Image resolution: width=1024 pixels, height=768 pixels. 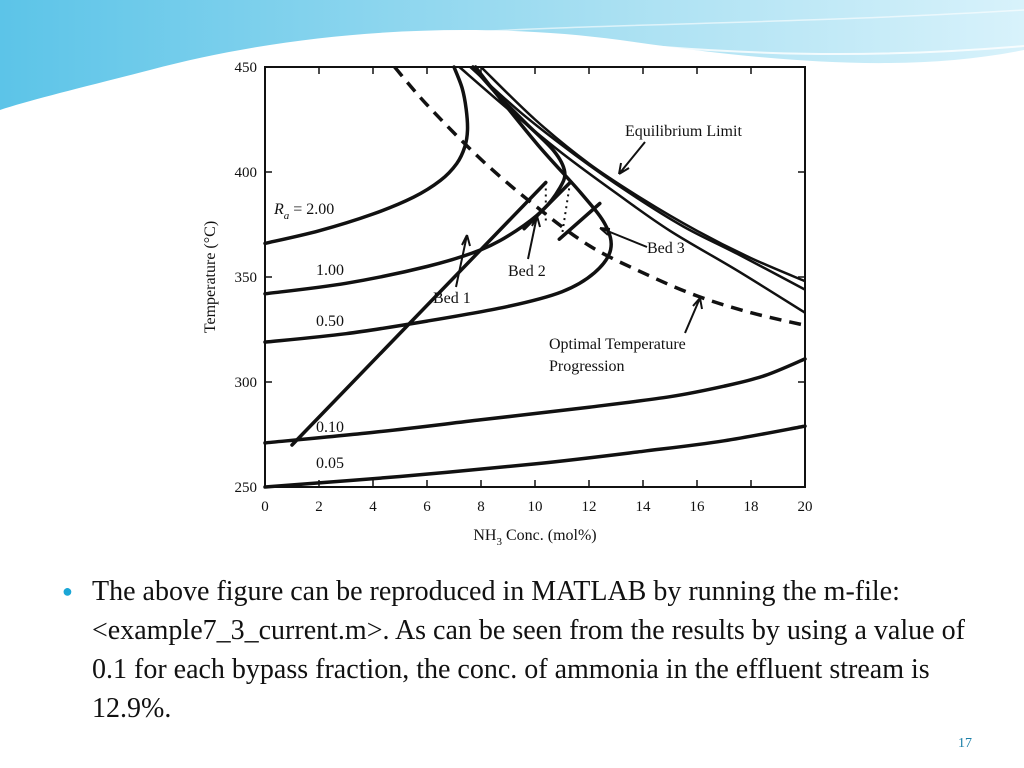 I want to click on x-tick-label: 8, so click(x=481, y=507).